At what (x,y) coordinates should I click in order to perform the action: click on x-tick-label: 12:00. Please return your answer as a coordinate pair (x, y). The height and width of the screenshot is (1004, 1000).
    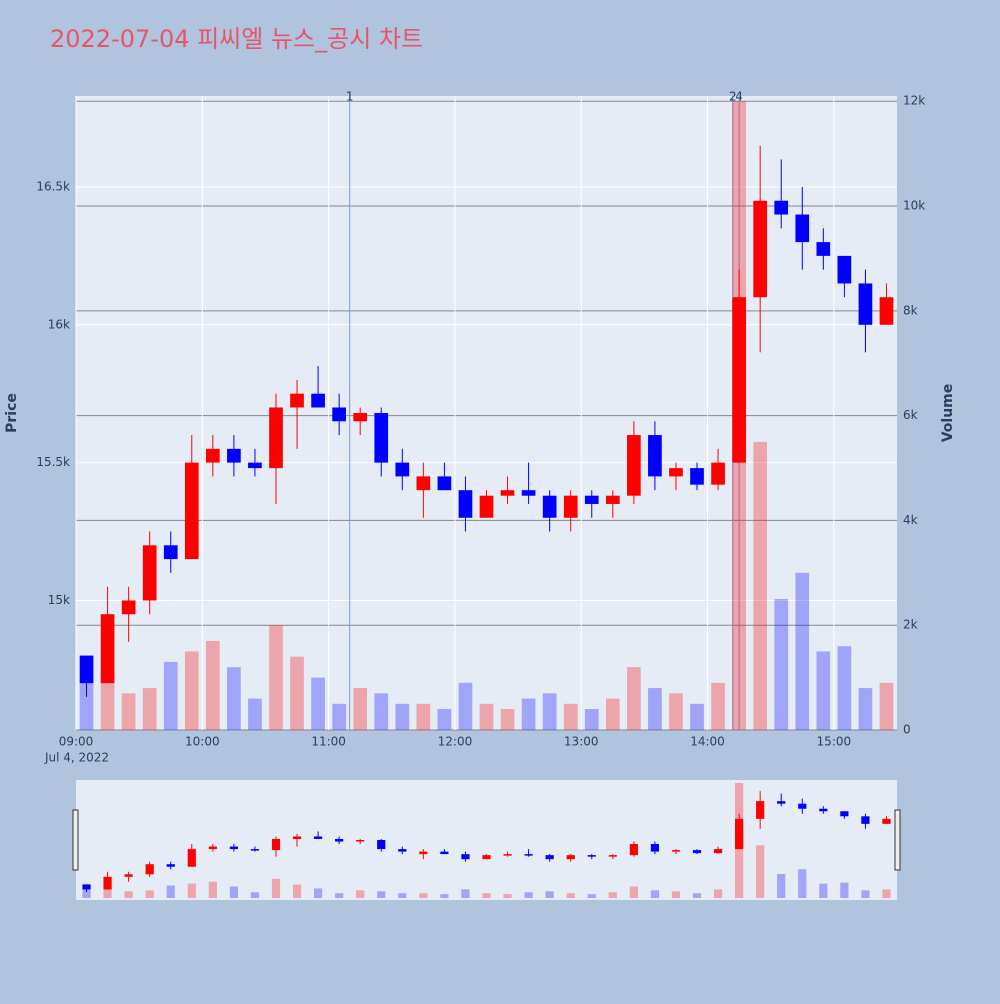
    Looking at the image, I should click on (455, 742).